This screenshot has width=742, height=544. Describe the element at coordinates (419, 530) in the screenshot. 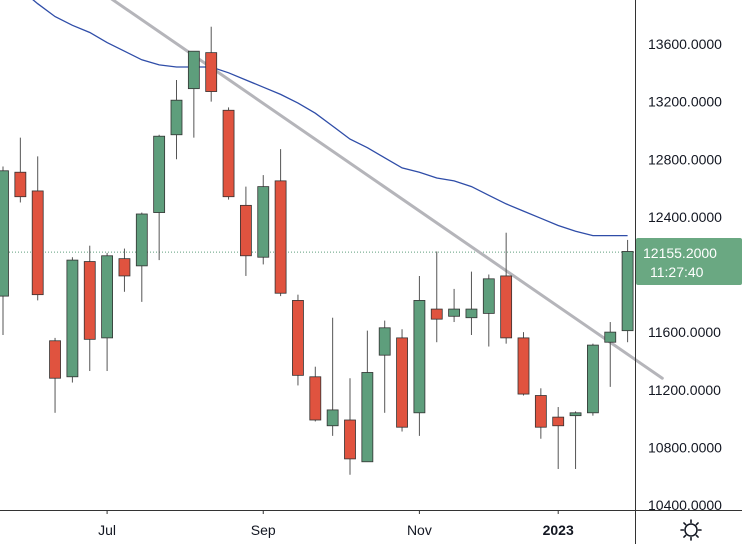

I see `x-tick-label: Nov` at that location.